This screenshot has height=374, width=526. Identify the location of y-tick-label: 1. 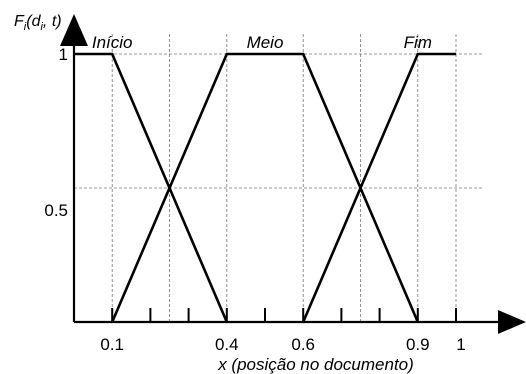
(63, 54).